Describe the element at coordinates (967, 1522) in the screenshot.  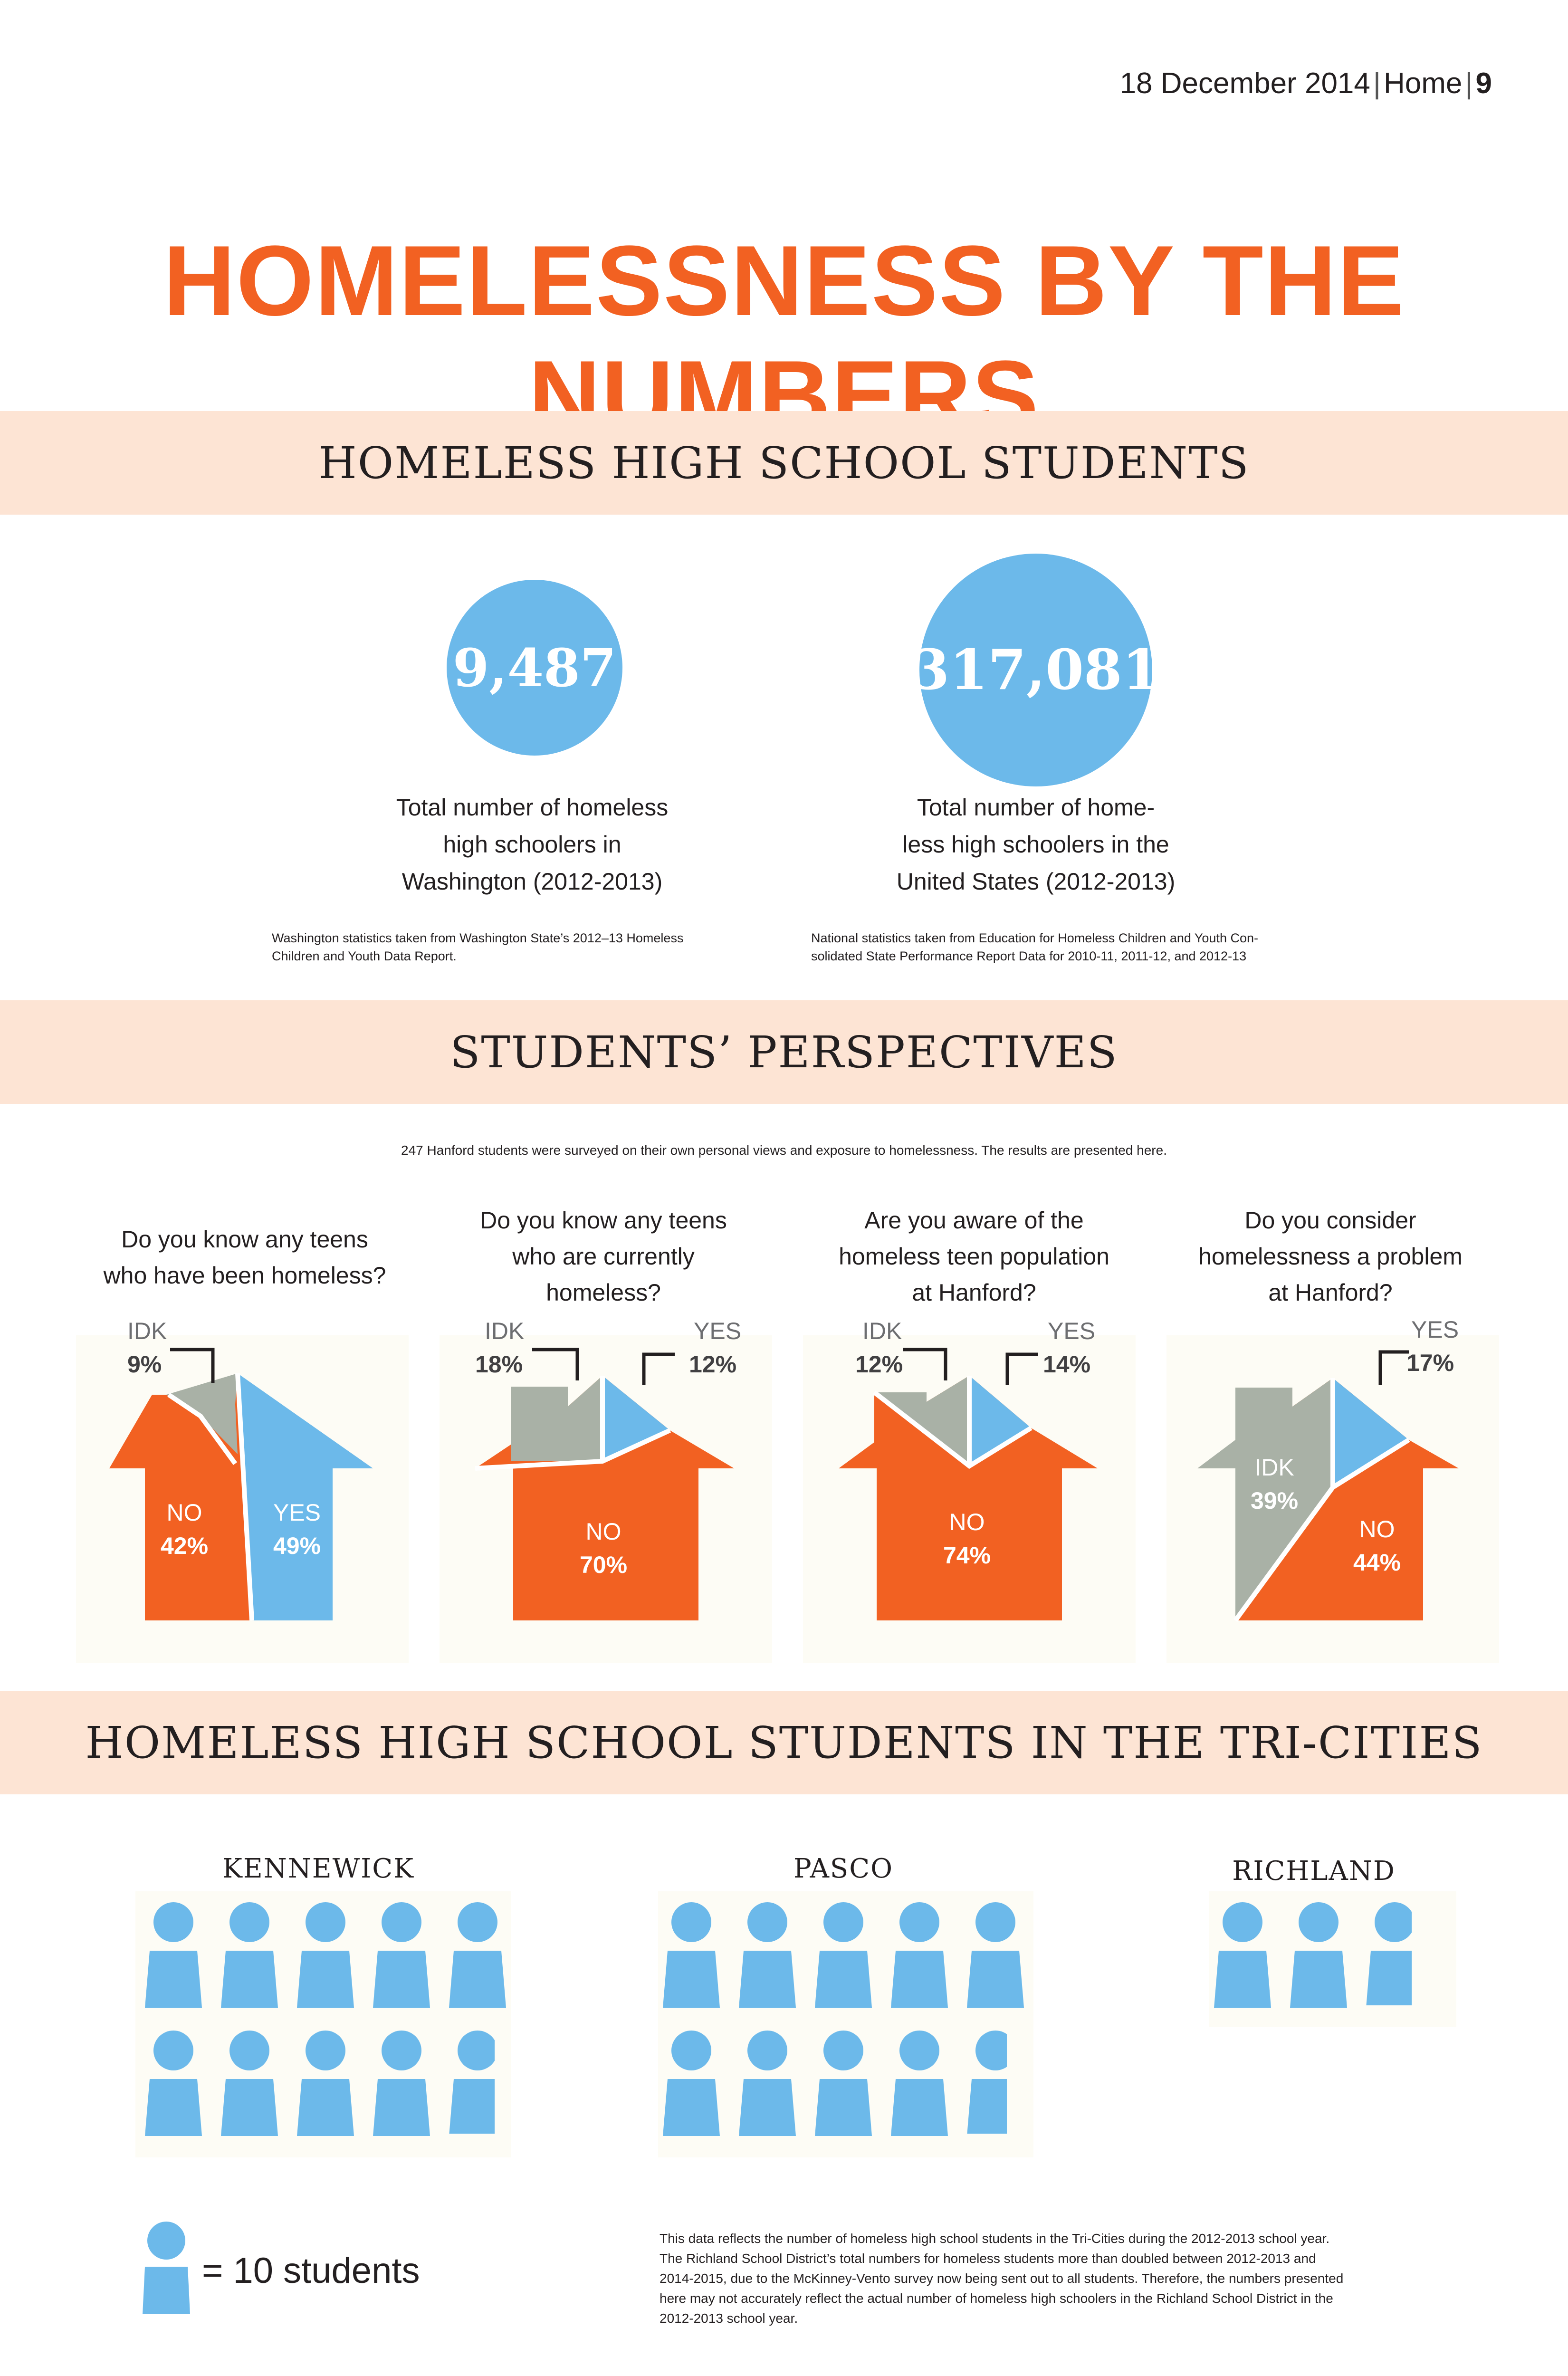
I see `label-no-3: NO` at that location.